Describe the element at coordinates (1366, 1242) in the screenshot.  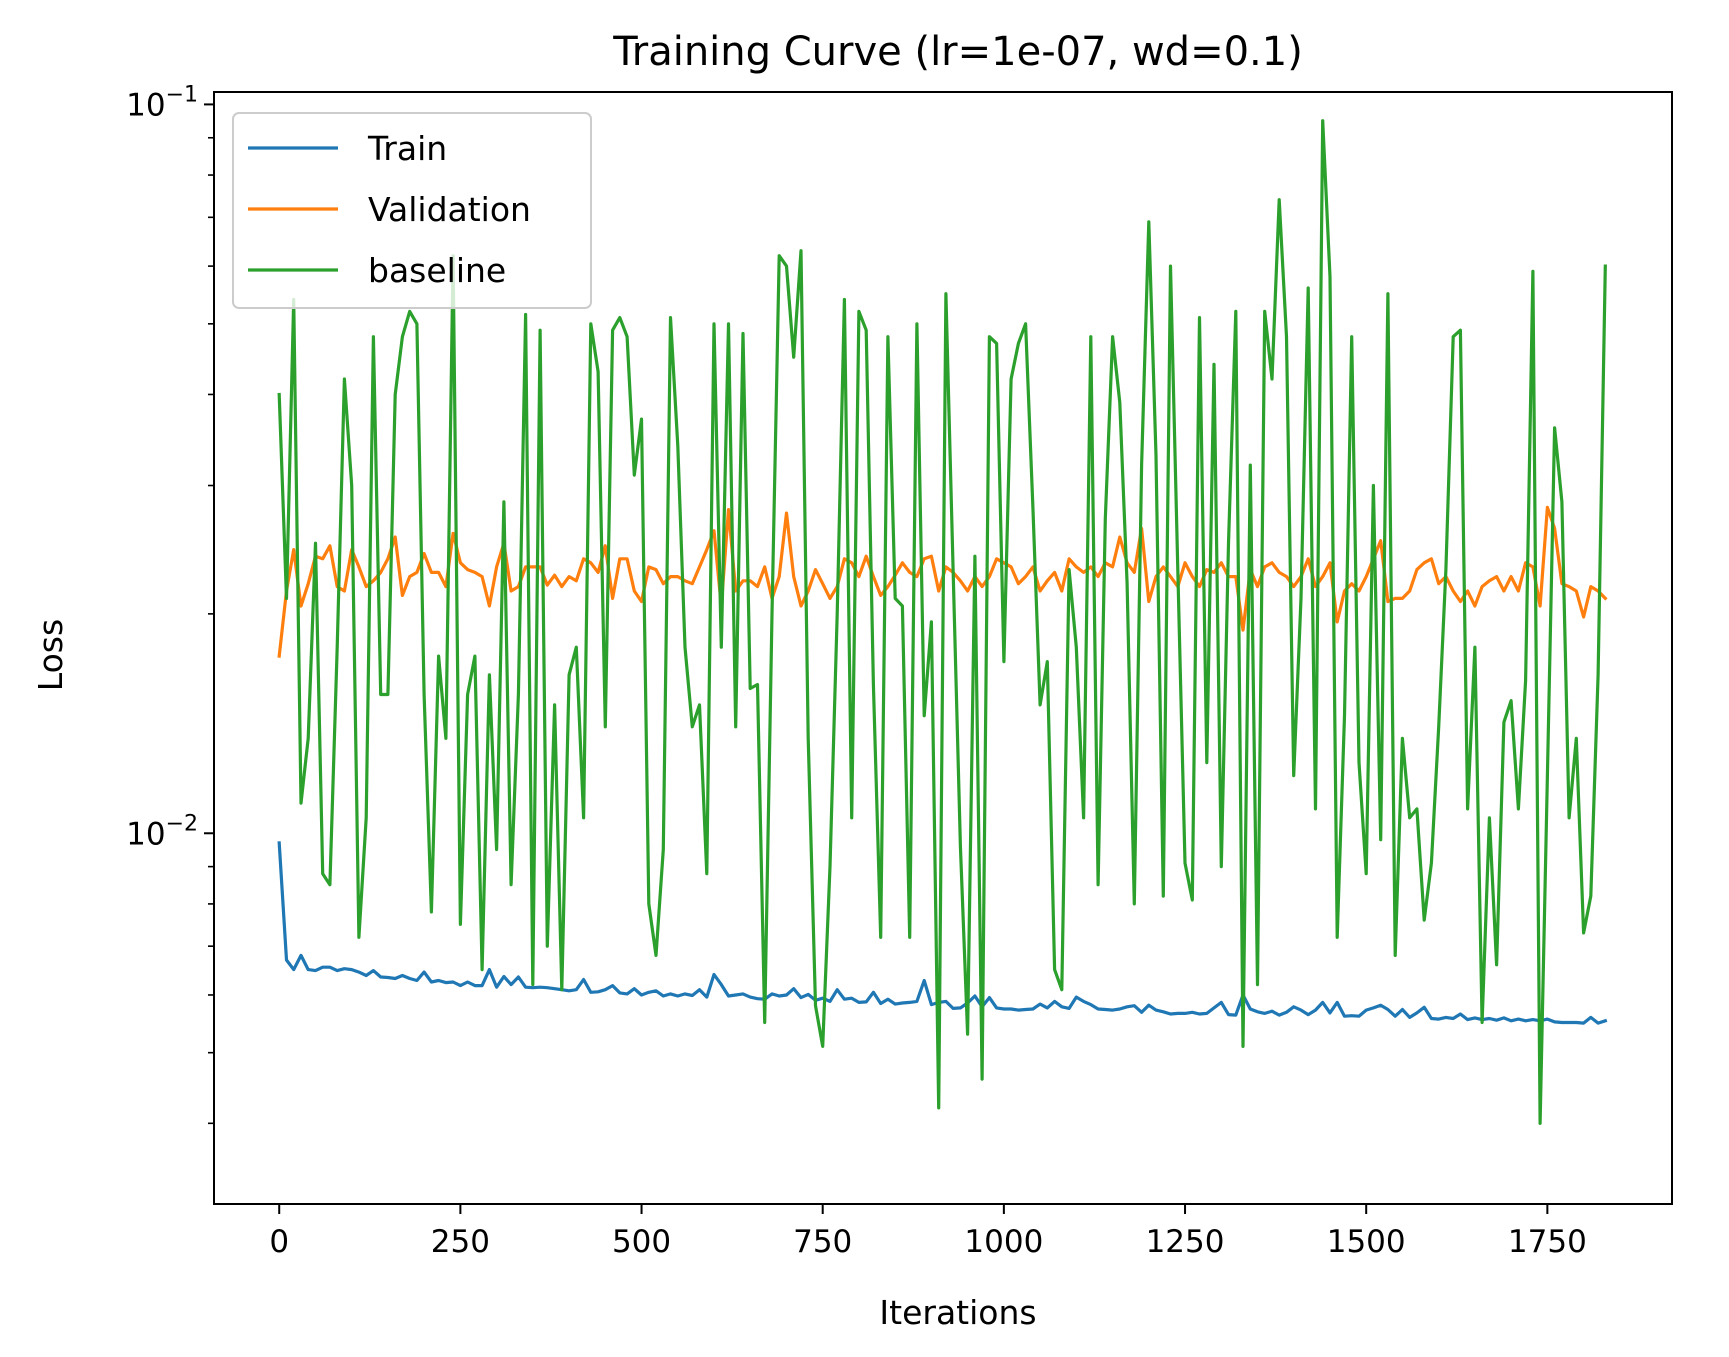
I see `x-tick-label: 1500` at that location.